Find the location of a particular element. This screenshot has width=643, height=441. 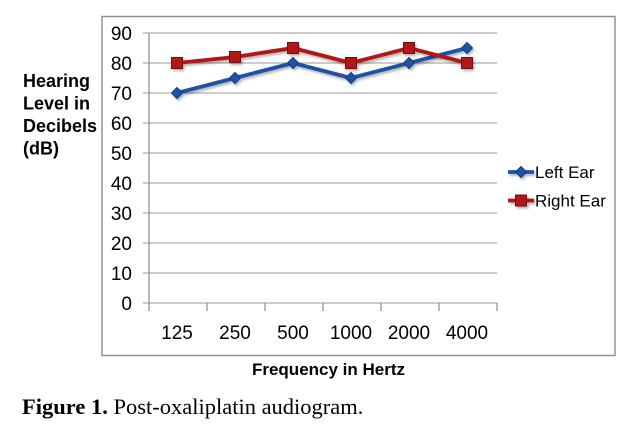

svg-text: Decibels is located at coordinates (60, 126).